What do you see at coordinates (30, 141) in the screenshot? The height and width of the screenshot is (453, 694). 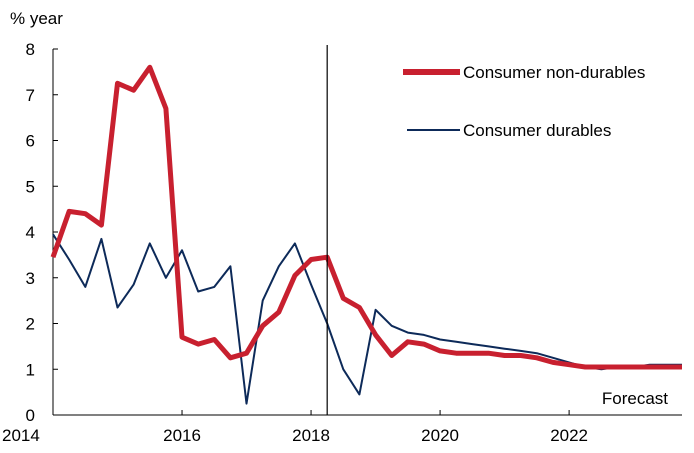 I see `y-tick-label: 6` at bounding box center [30, 141].